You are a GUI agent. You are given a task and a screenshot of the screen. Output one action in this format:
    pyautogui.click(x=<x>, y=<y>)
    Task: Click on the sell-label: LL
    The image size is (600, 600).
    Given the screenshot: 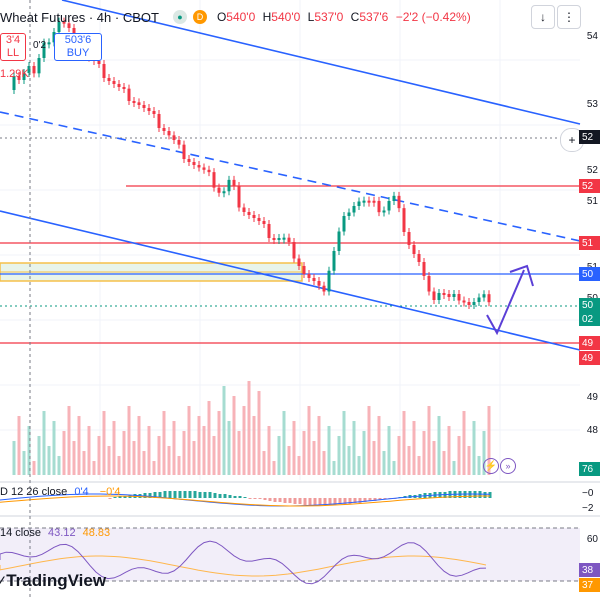 What is the action you would take?
    pyautogui.click(x=13, y=53)
    